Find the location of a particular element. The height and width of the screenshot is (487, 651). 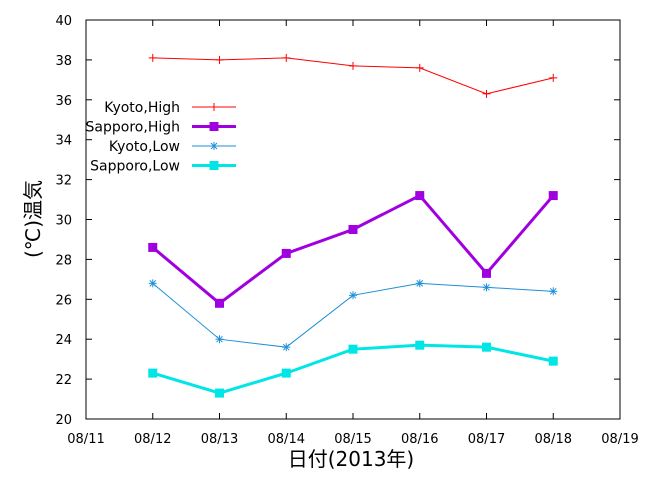

x-tick-label: 08/17 is located at coordinates (486, 439).